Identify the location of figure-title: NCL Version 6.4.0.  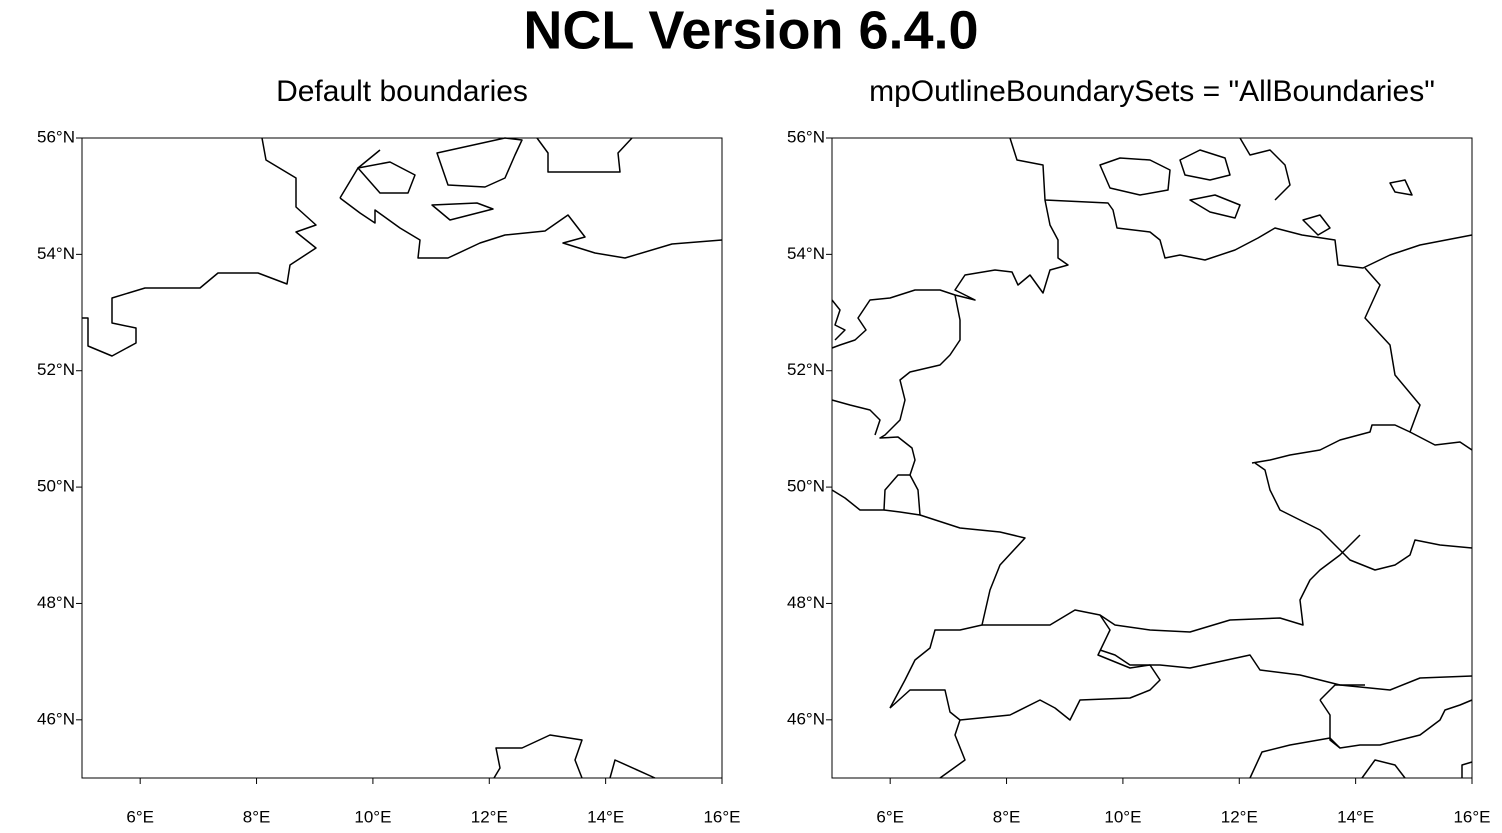
(750, 30).